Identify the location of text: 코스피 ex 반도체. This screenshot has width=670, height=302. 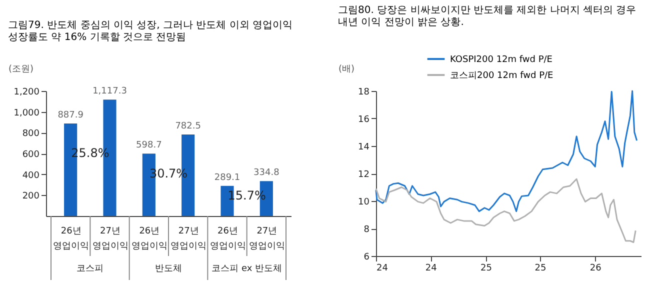
(247, 269).